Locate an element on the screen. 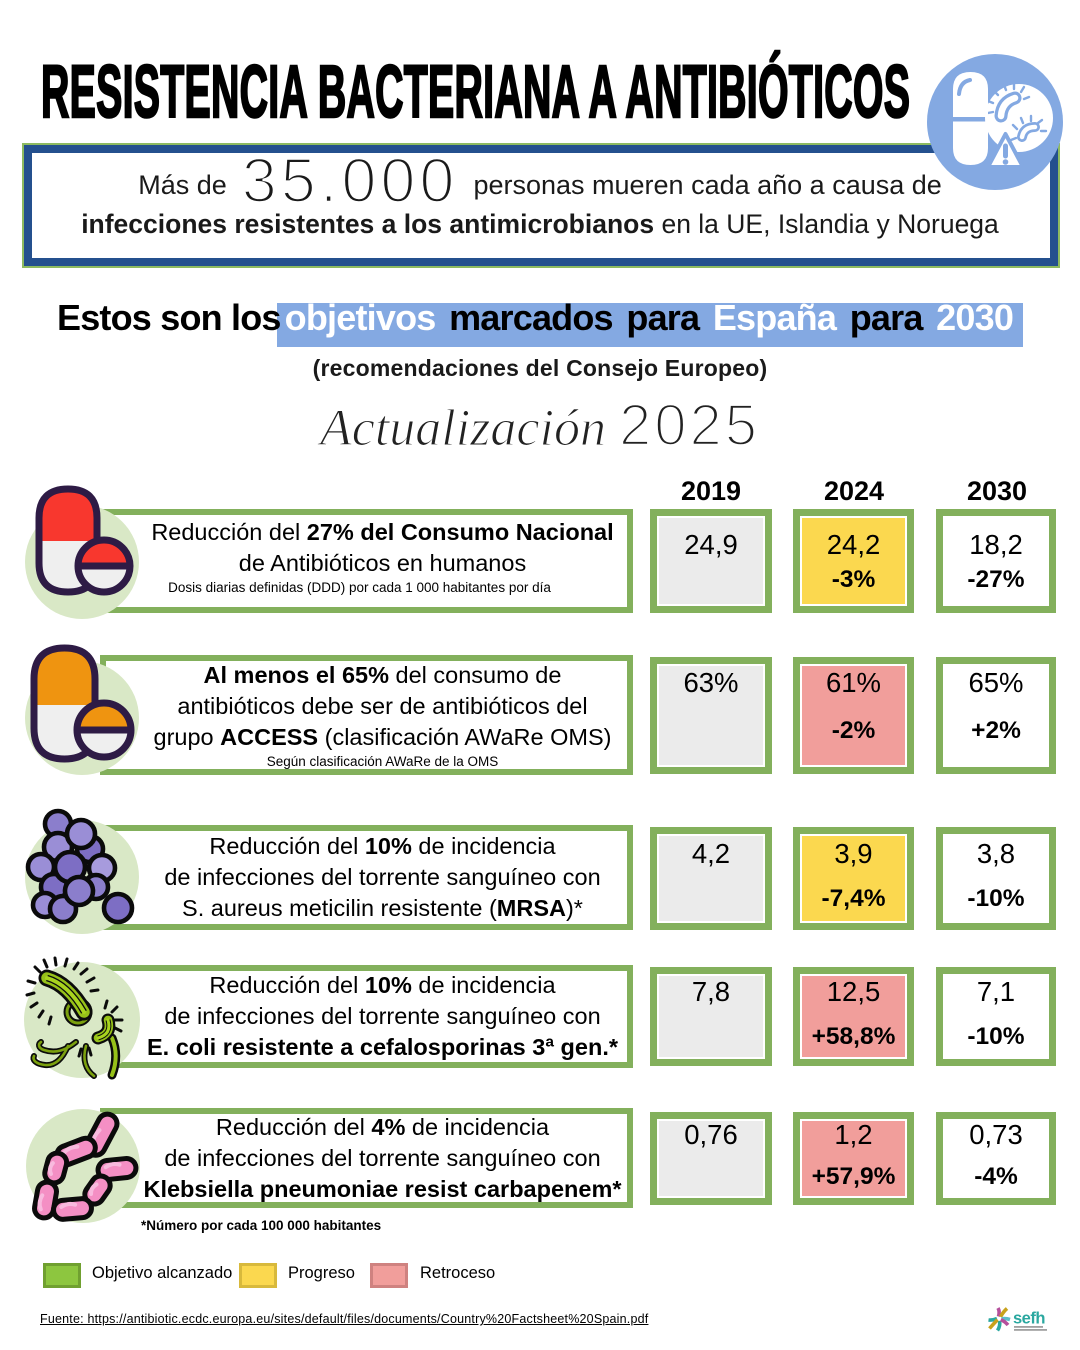 The image size is (1080, 1350). svg-text: sefh is located at coordinates (1029, 1319).